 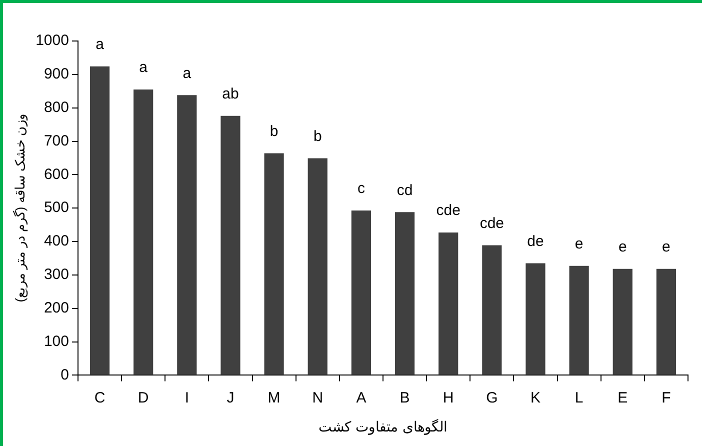 I want to click on y-tick-label: 600, so click(x=56, y=174).